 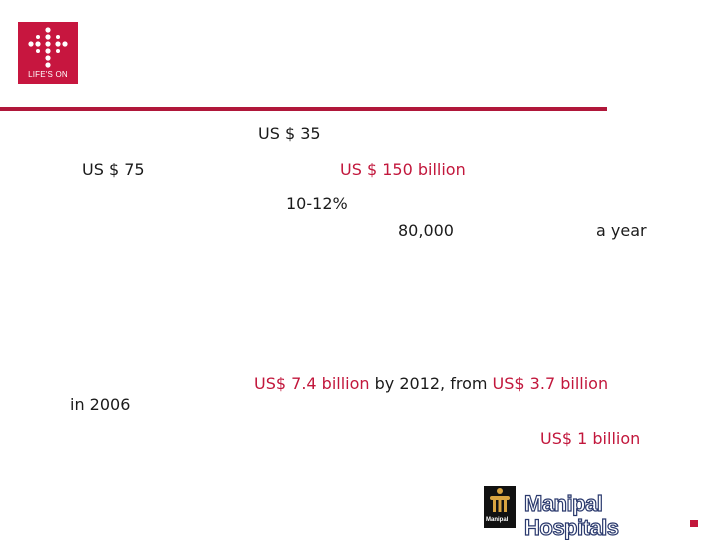 What do you see at coordinates (48, 74) in the screenshot?
I see `logo-tagline: LIFE'S ON` at bounding box center [48, 74].